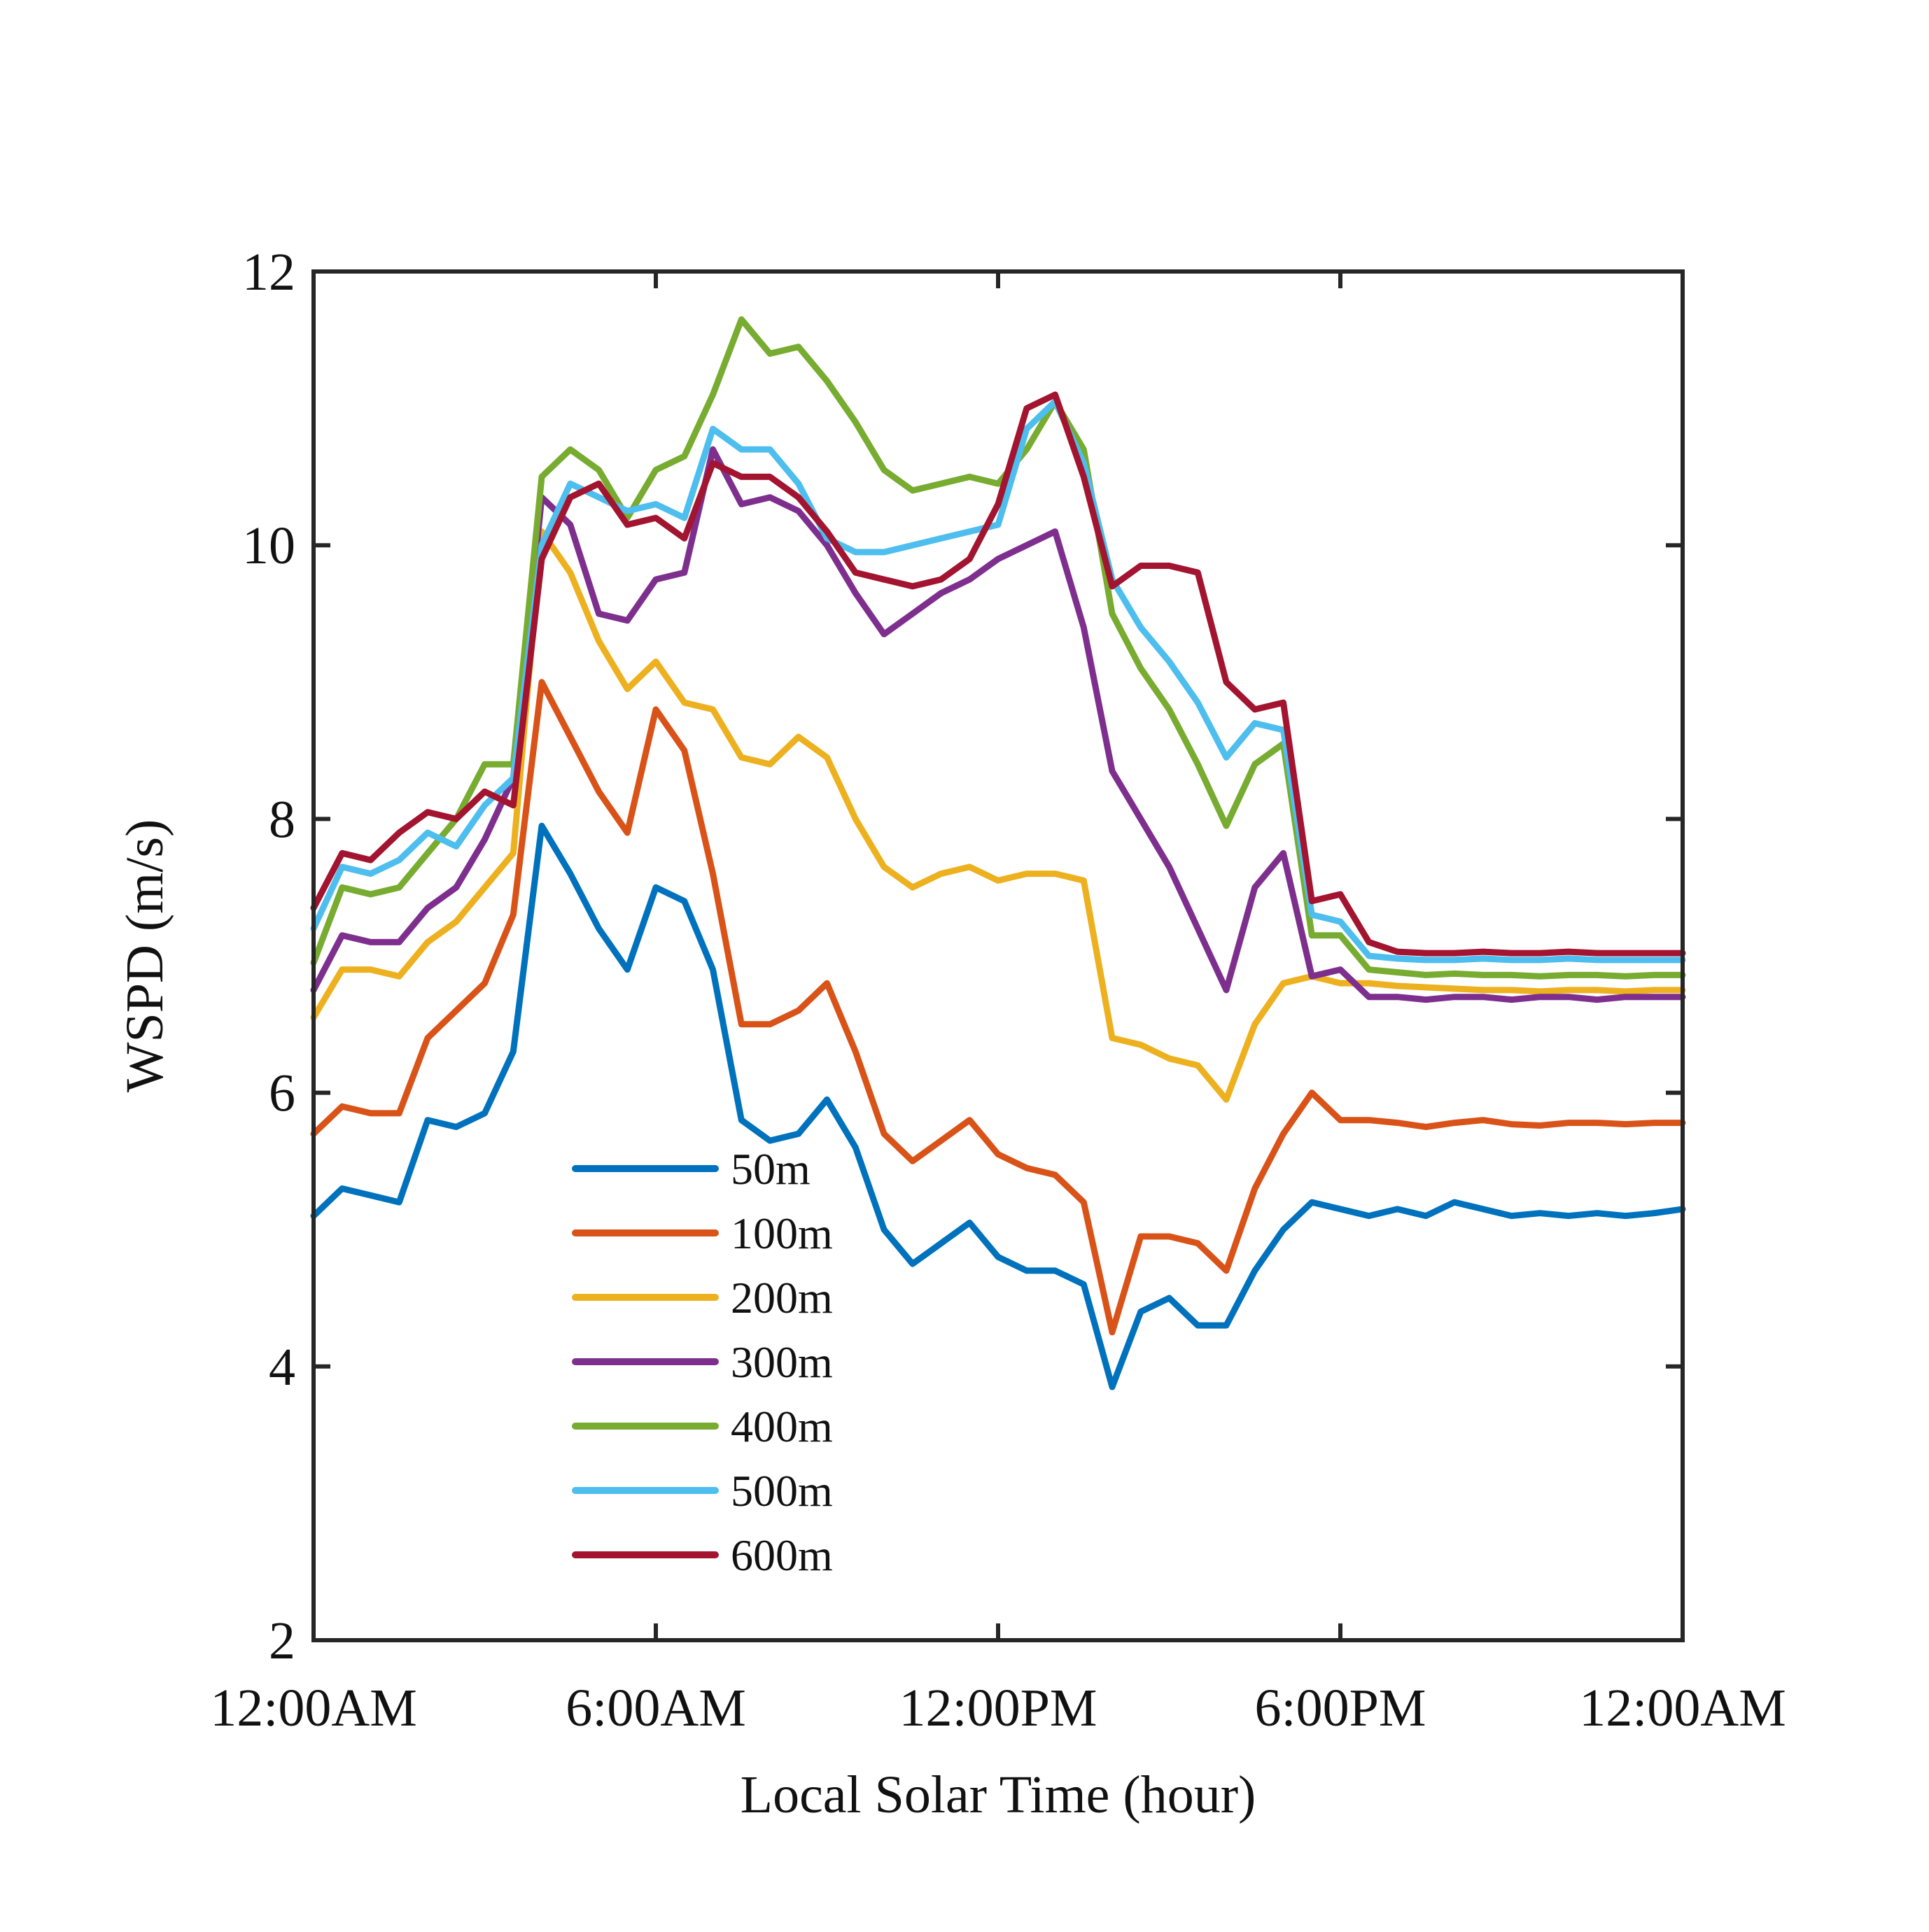  I want to click on x-tick-label: 6:00AM, so click(656, 1708).